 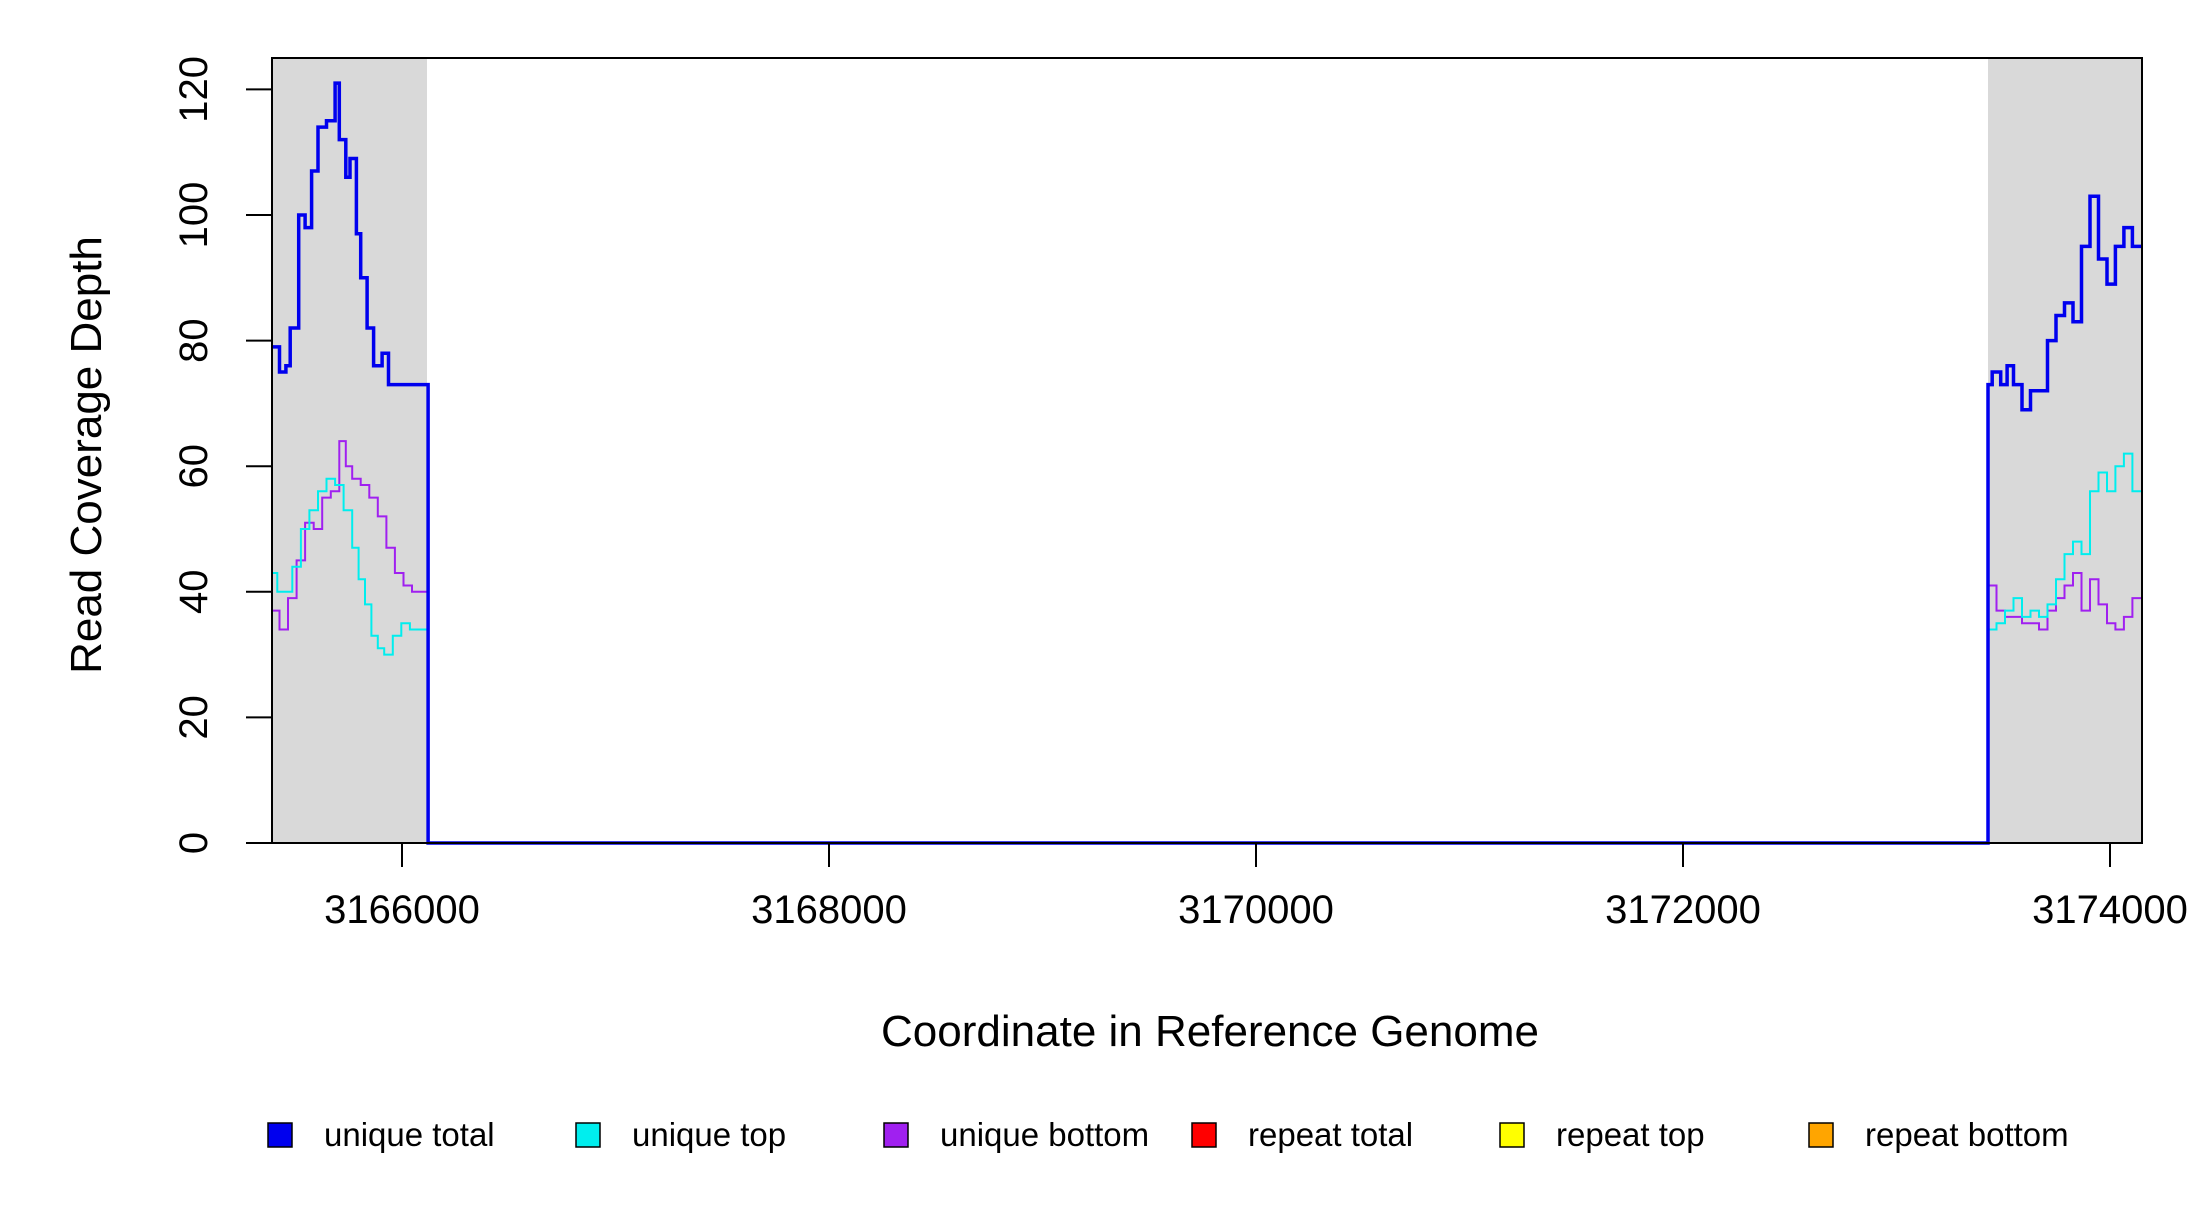 What do you see at coordinates (194, 466) in the screenshot?
I see `y-tick-label-60: 60` at bounding box center [194, 466].